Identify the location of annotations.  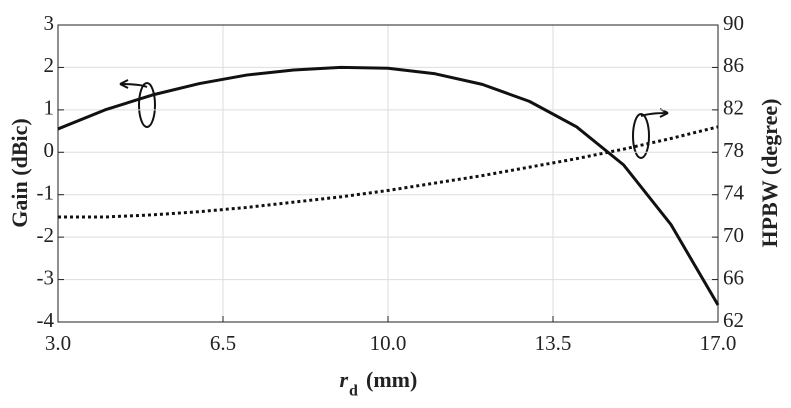
(394, 119).